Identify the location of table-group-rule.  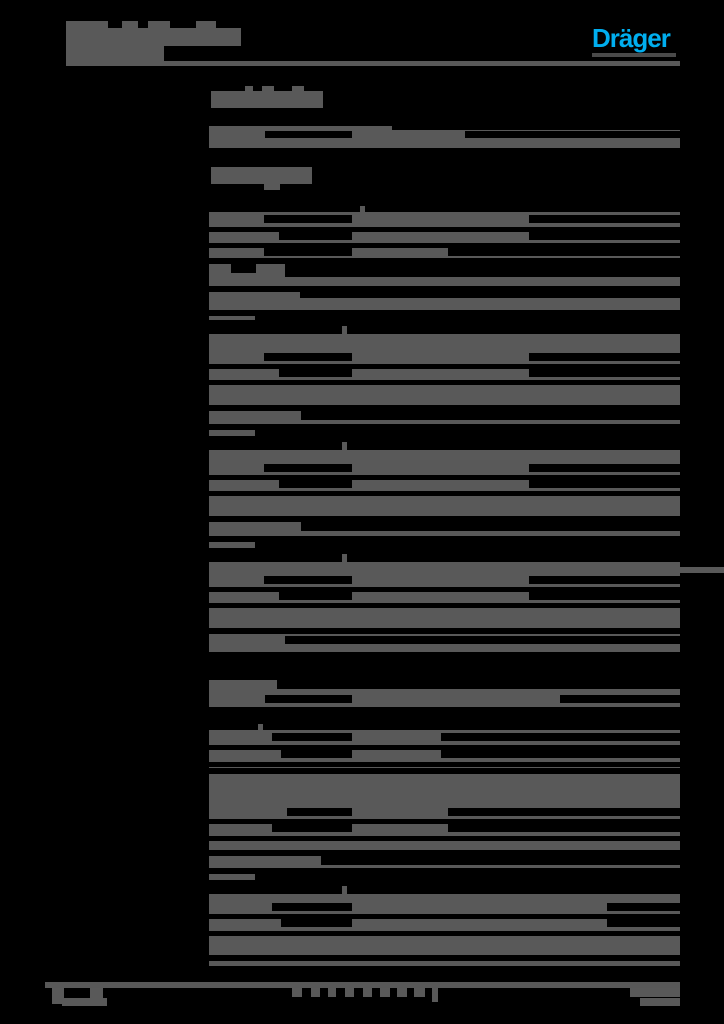
(482, 270).